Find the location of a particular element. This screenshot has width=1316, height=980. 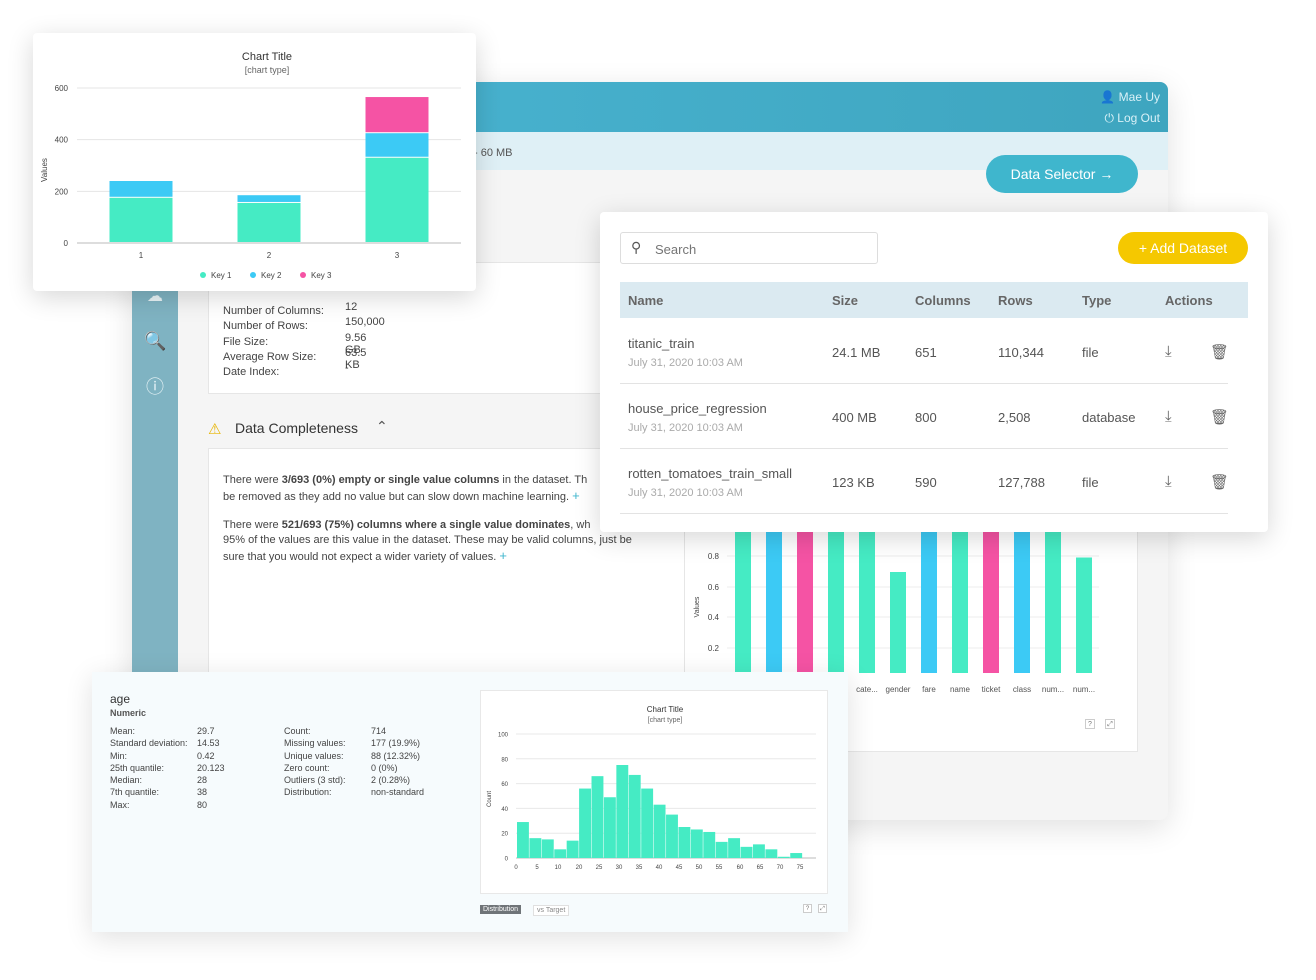

zoom-in-icon: 🔍 is located at coordinates (155, 341).